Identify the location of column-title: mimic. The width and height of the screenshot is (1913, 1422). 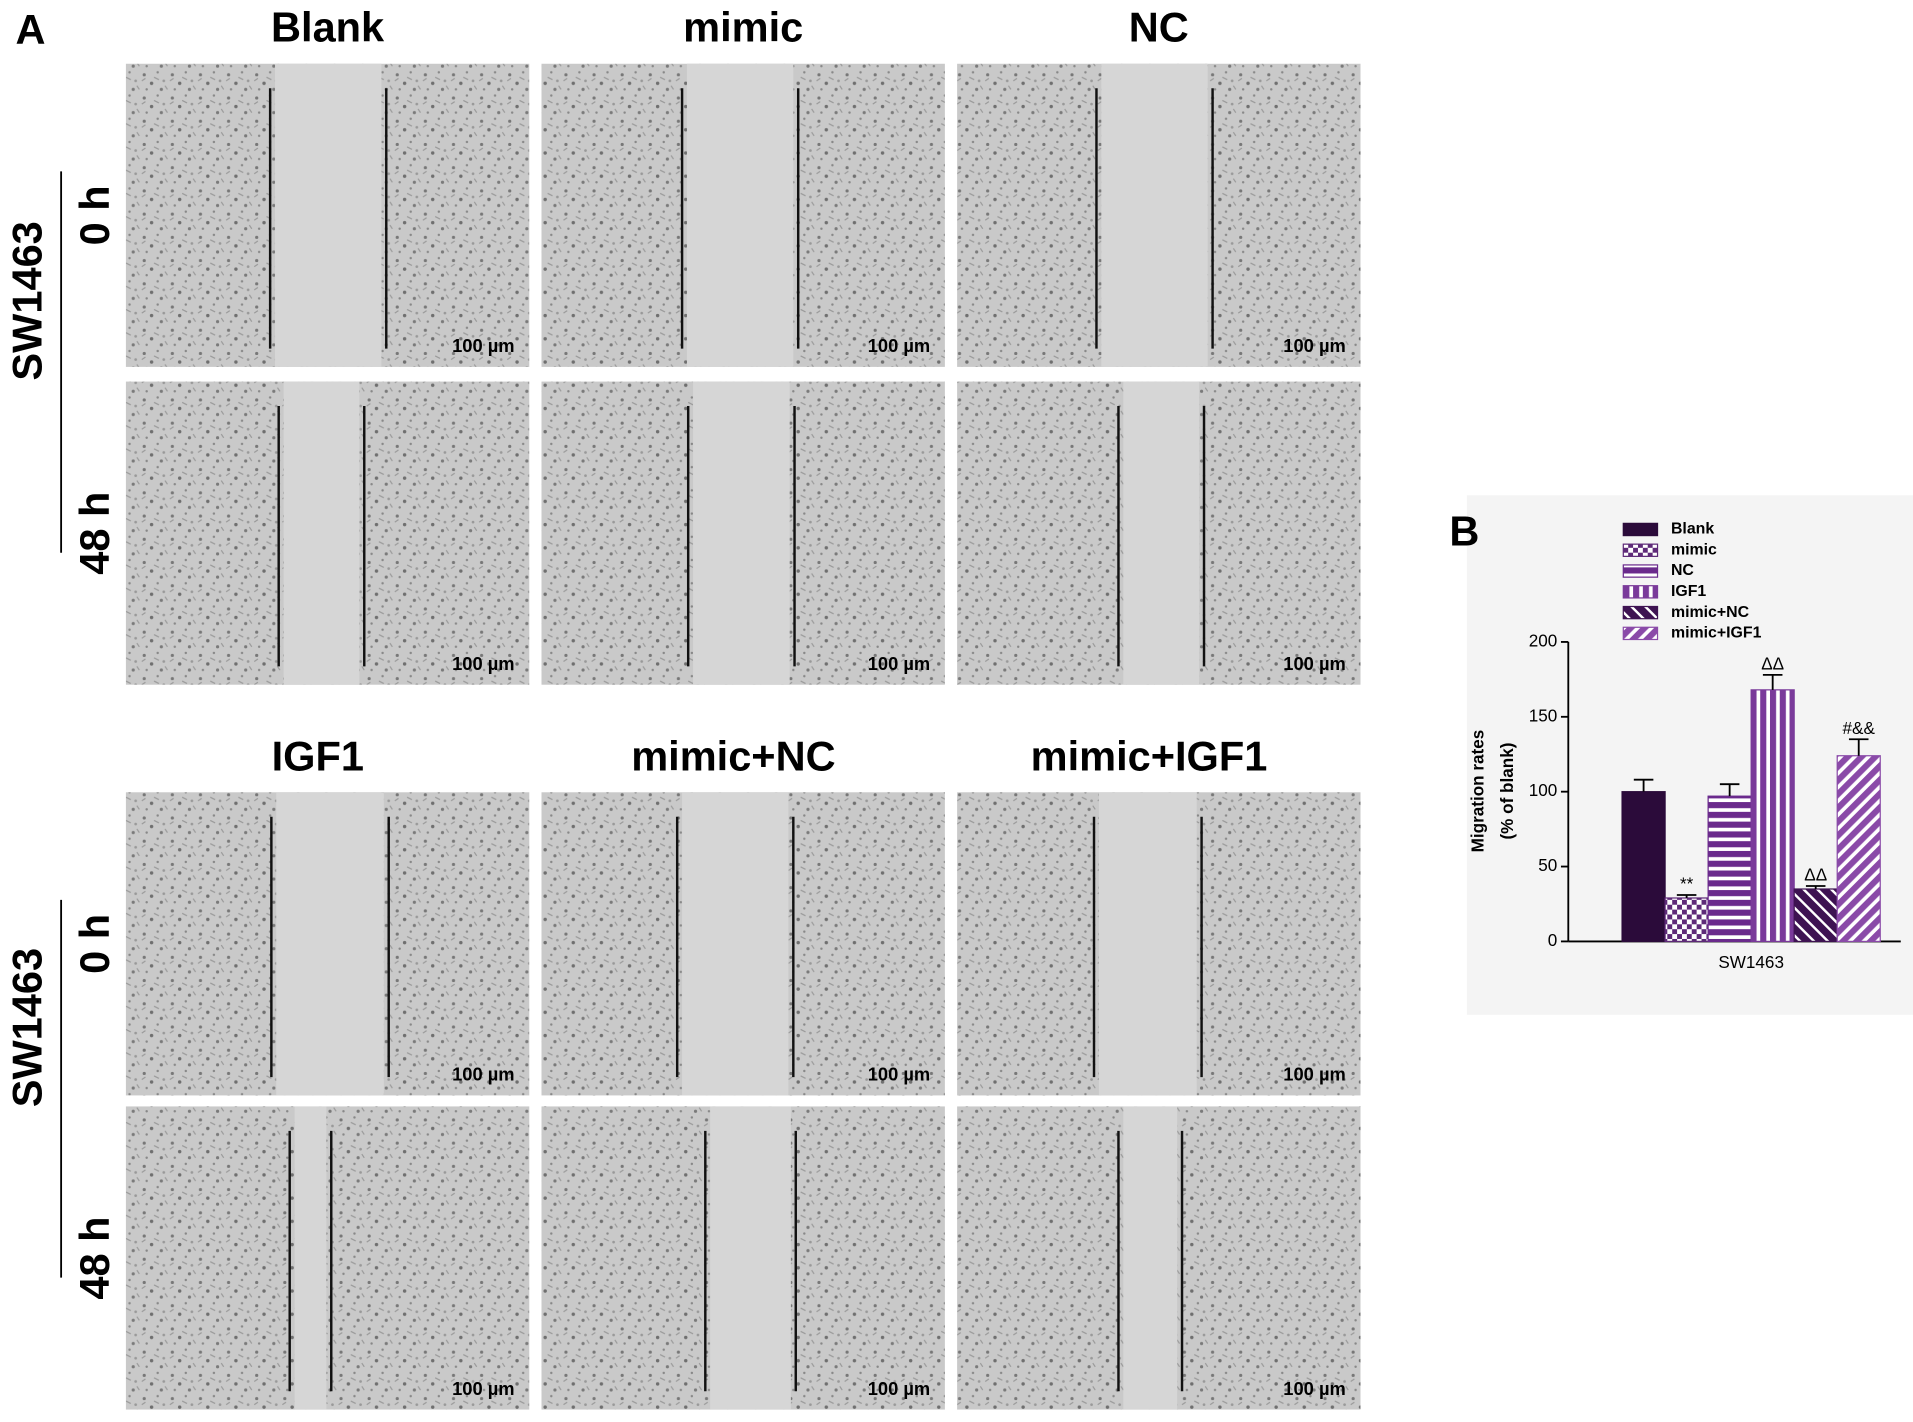
(743, 27).